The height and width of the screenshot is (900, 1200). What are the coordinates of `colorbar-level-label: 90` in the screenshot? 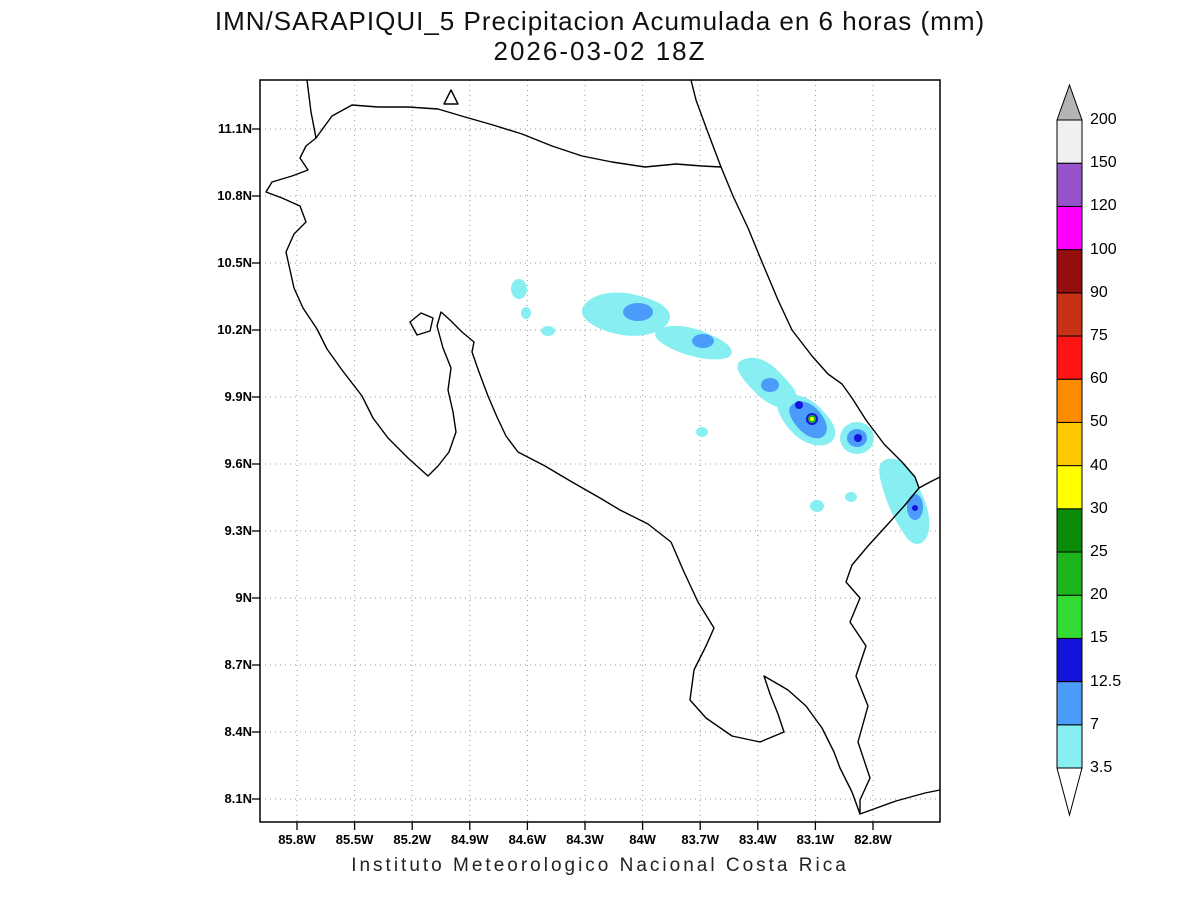 It's located at (1099, 292).